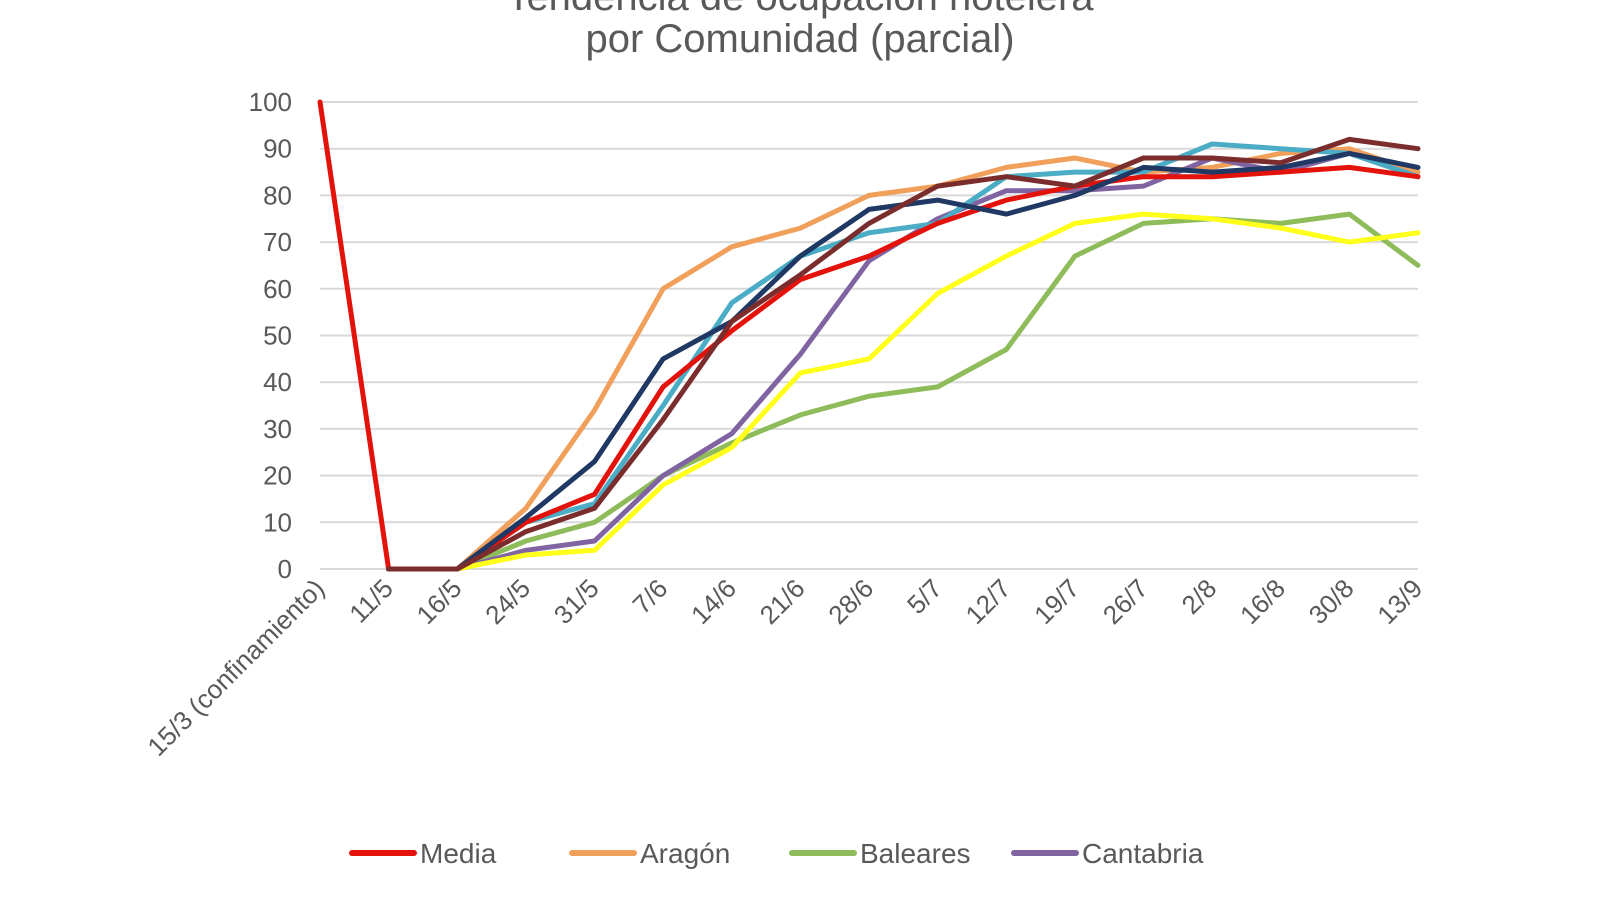  What do you see at coordinates (576, 601) in the screenshot?
I see `x-tick-label: 31/5` at bounding box center [576, 601].